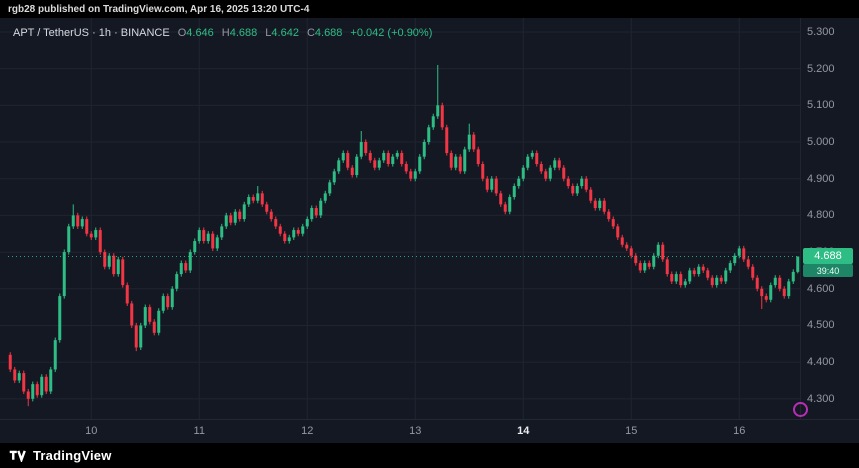  I want to click on ohlc-close: C4.688, so click(324, 33).